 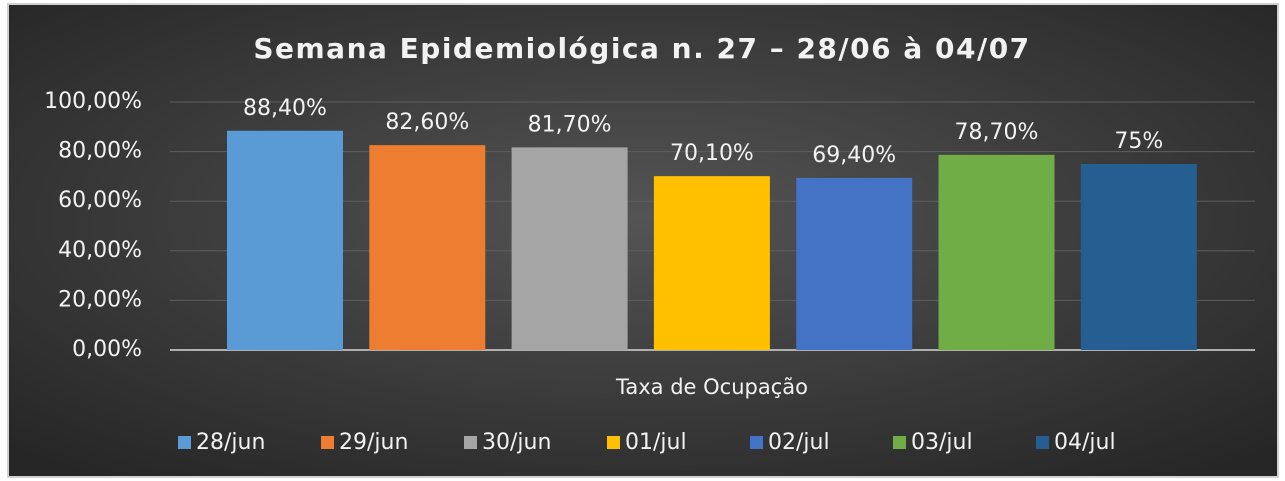 I want to click on y-tick-label: 0,00%, so click(x=107, y=349).